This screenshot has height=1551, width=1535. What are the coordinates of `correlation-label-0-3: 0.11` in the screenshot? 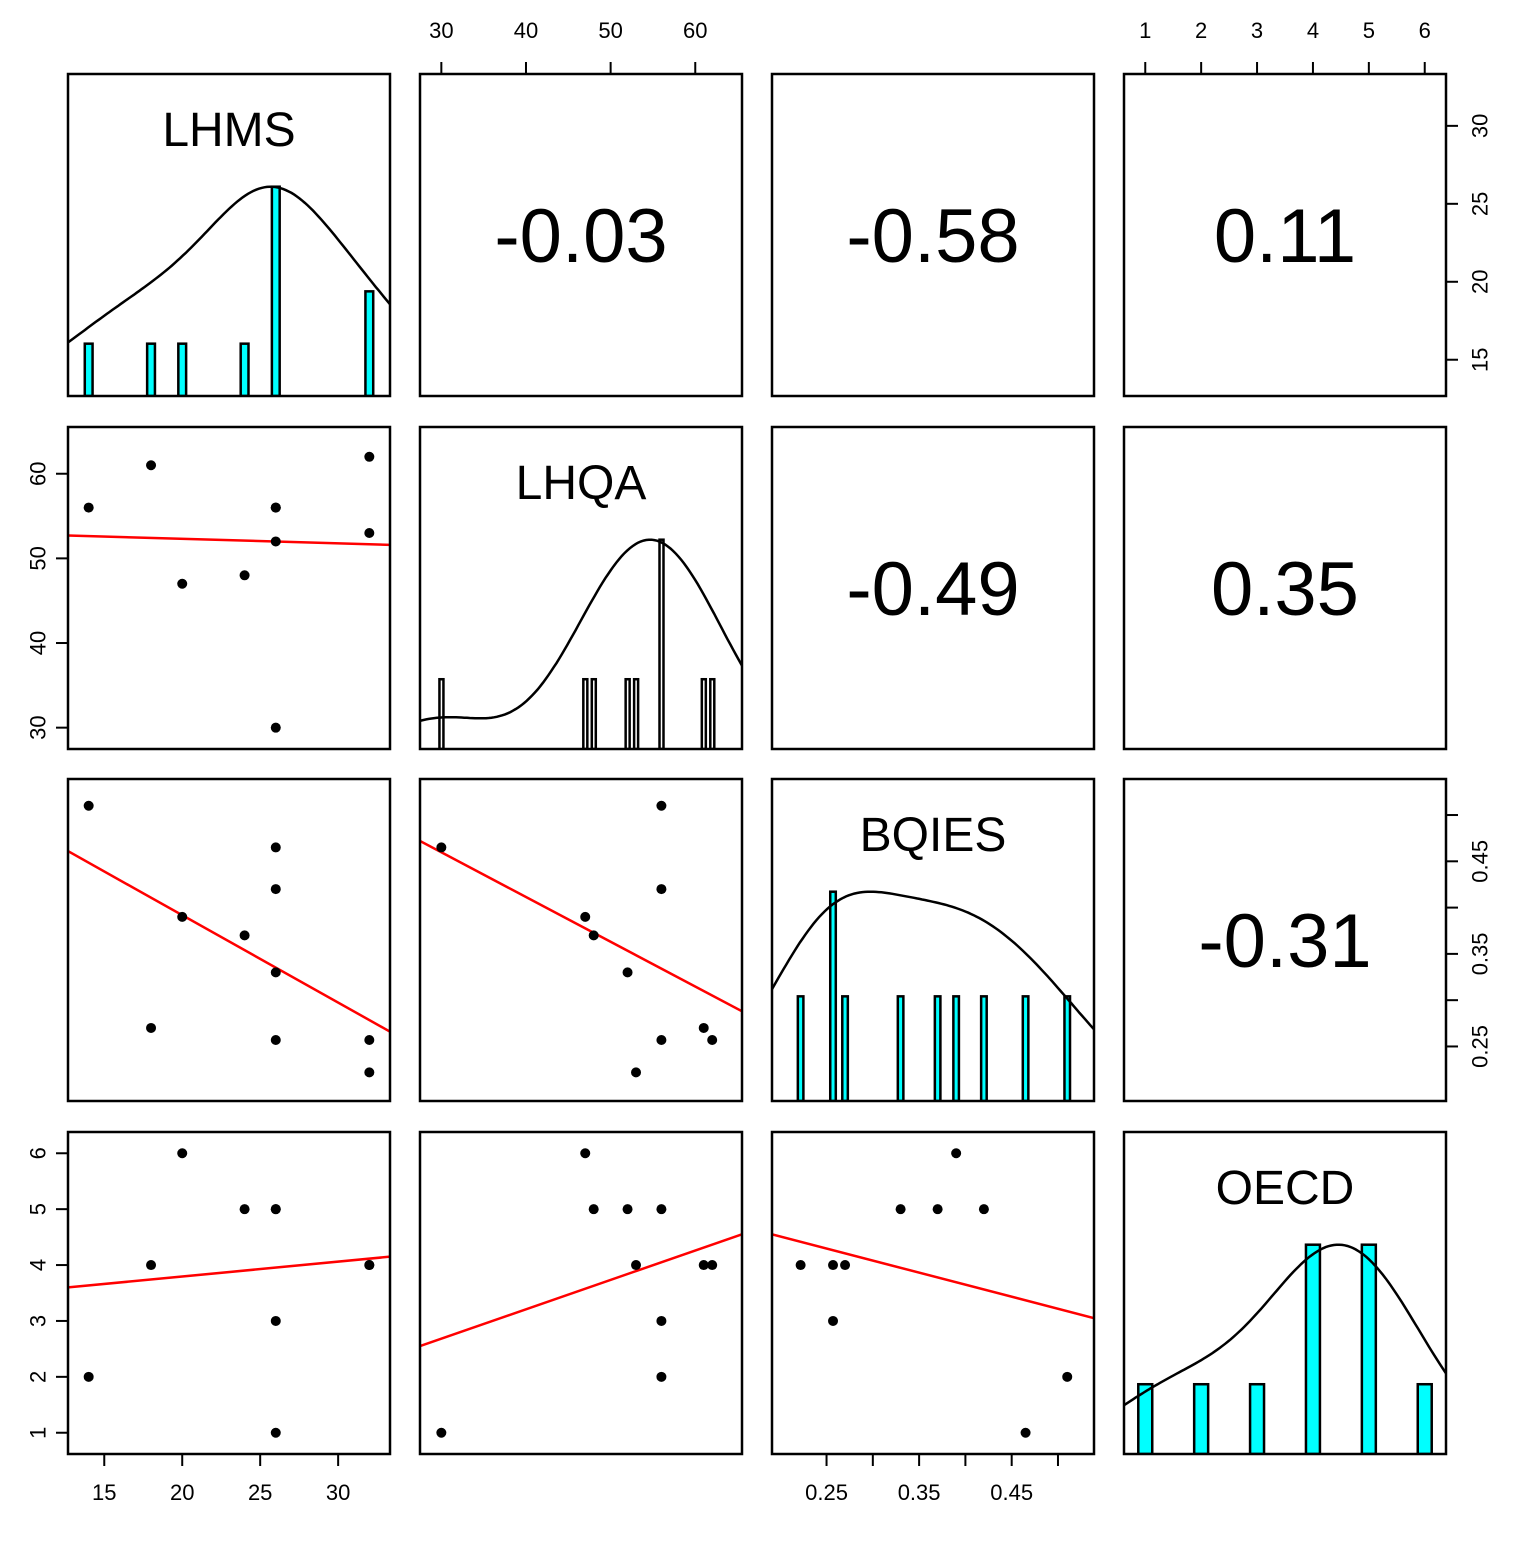 It's located at (1285, 236).